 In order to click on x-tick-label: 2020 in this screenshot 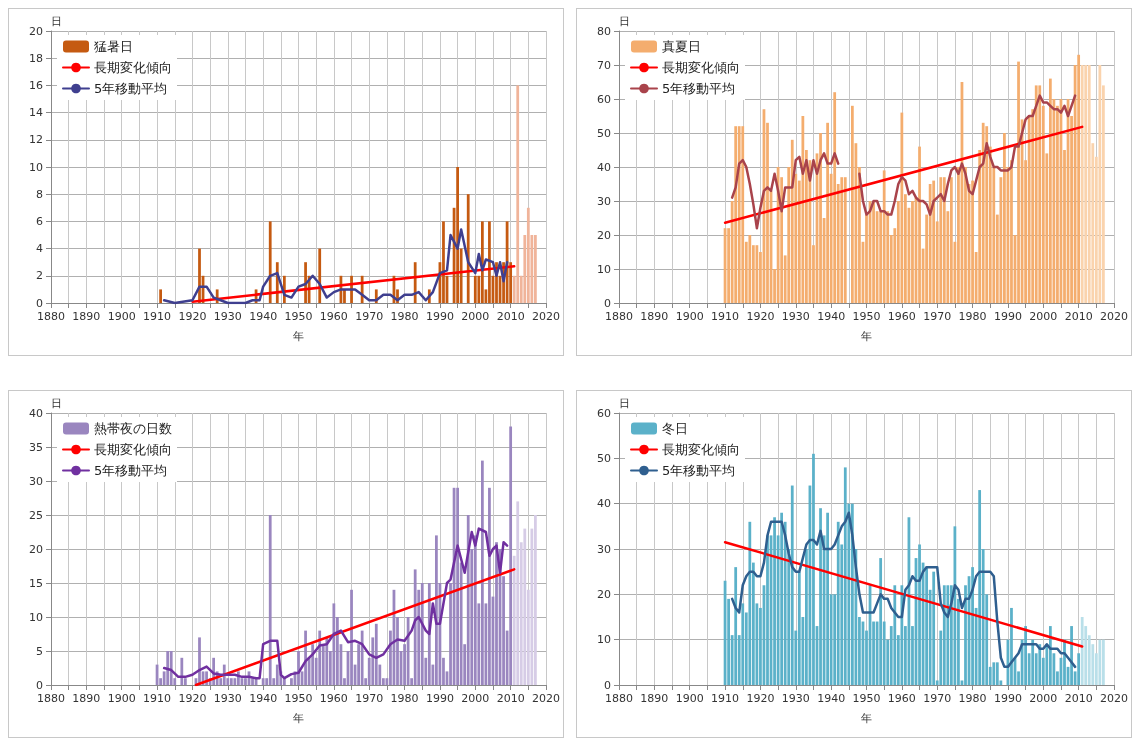, I will do `click(1114, 698)`.